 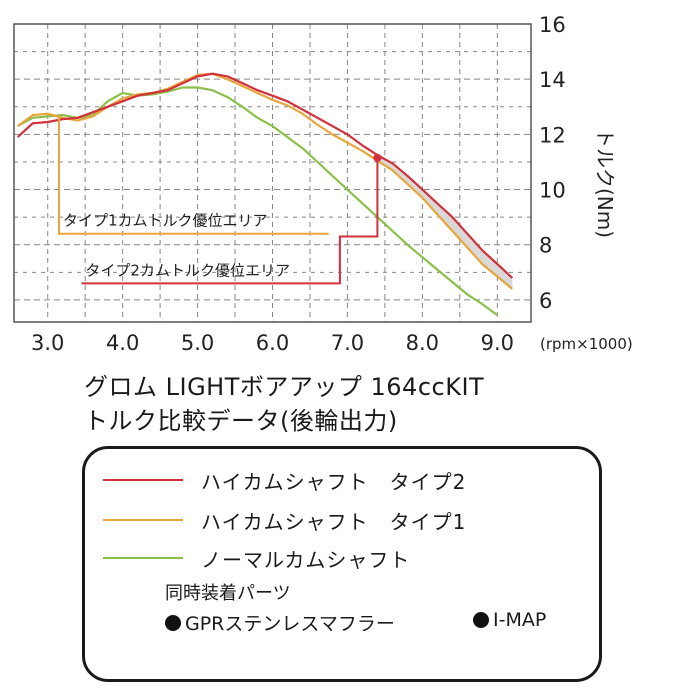 I want to click on y-tick-label: 12, so click(x=552, y=135).